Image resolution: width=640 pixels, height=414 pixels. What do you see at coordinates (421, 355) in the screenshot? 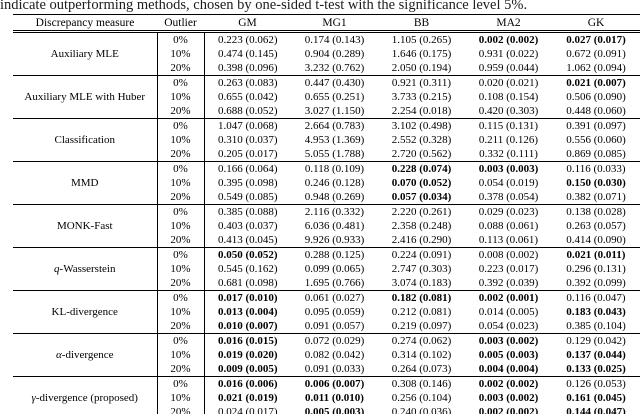
I see `value-cell: 0.314 (0.102)` at bounding box center [421, 355].